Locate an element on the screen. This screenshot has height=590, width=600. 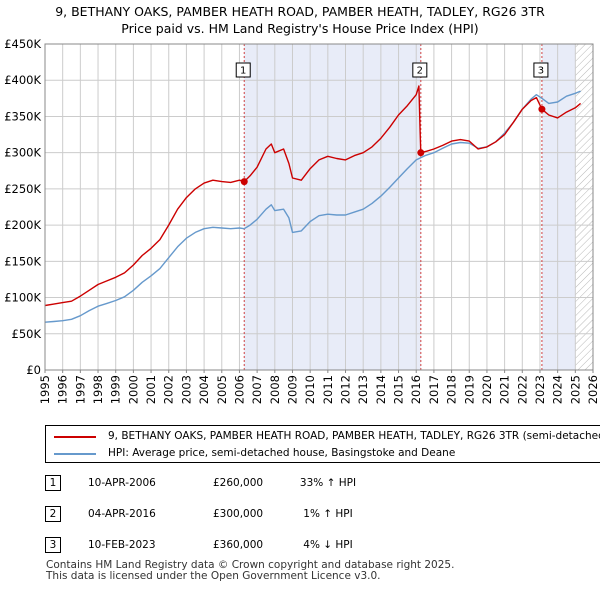
x-tick-label: 2005 is located at coordinates (222, 389).